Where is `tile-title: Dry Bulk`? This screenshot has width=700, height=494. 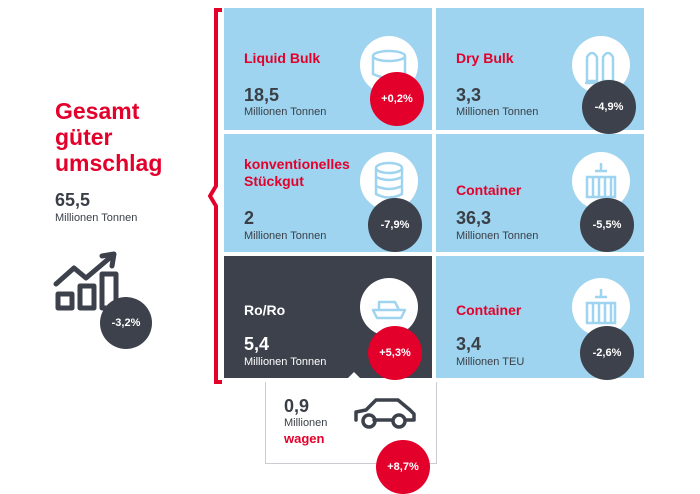
tile-title: Dry Bulk is located at coordinates (485, 58).